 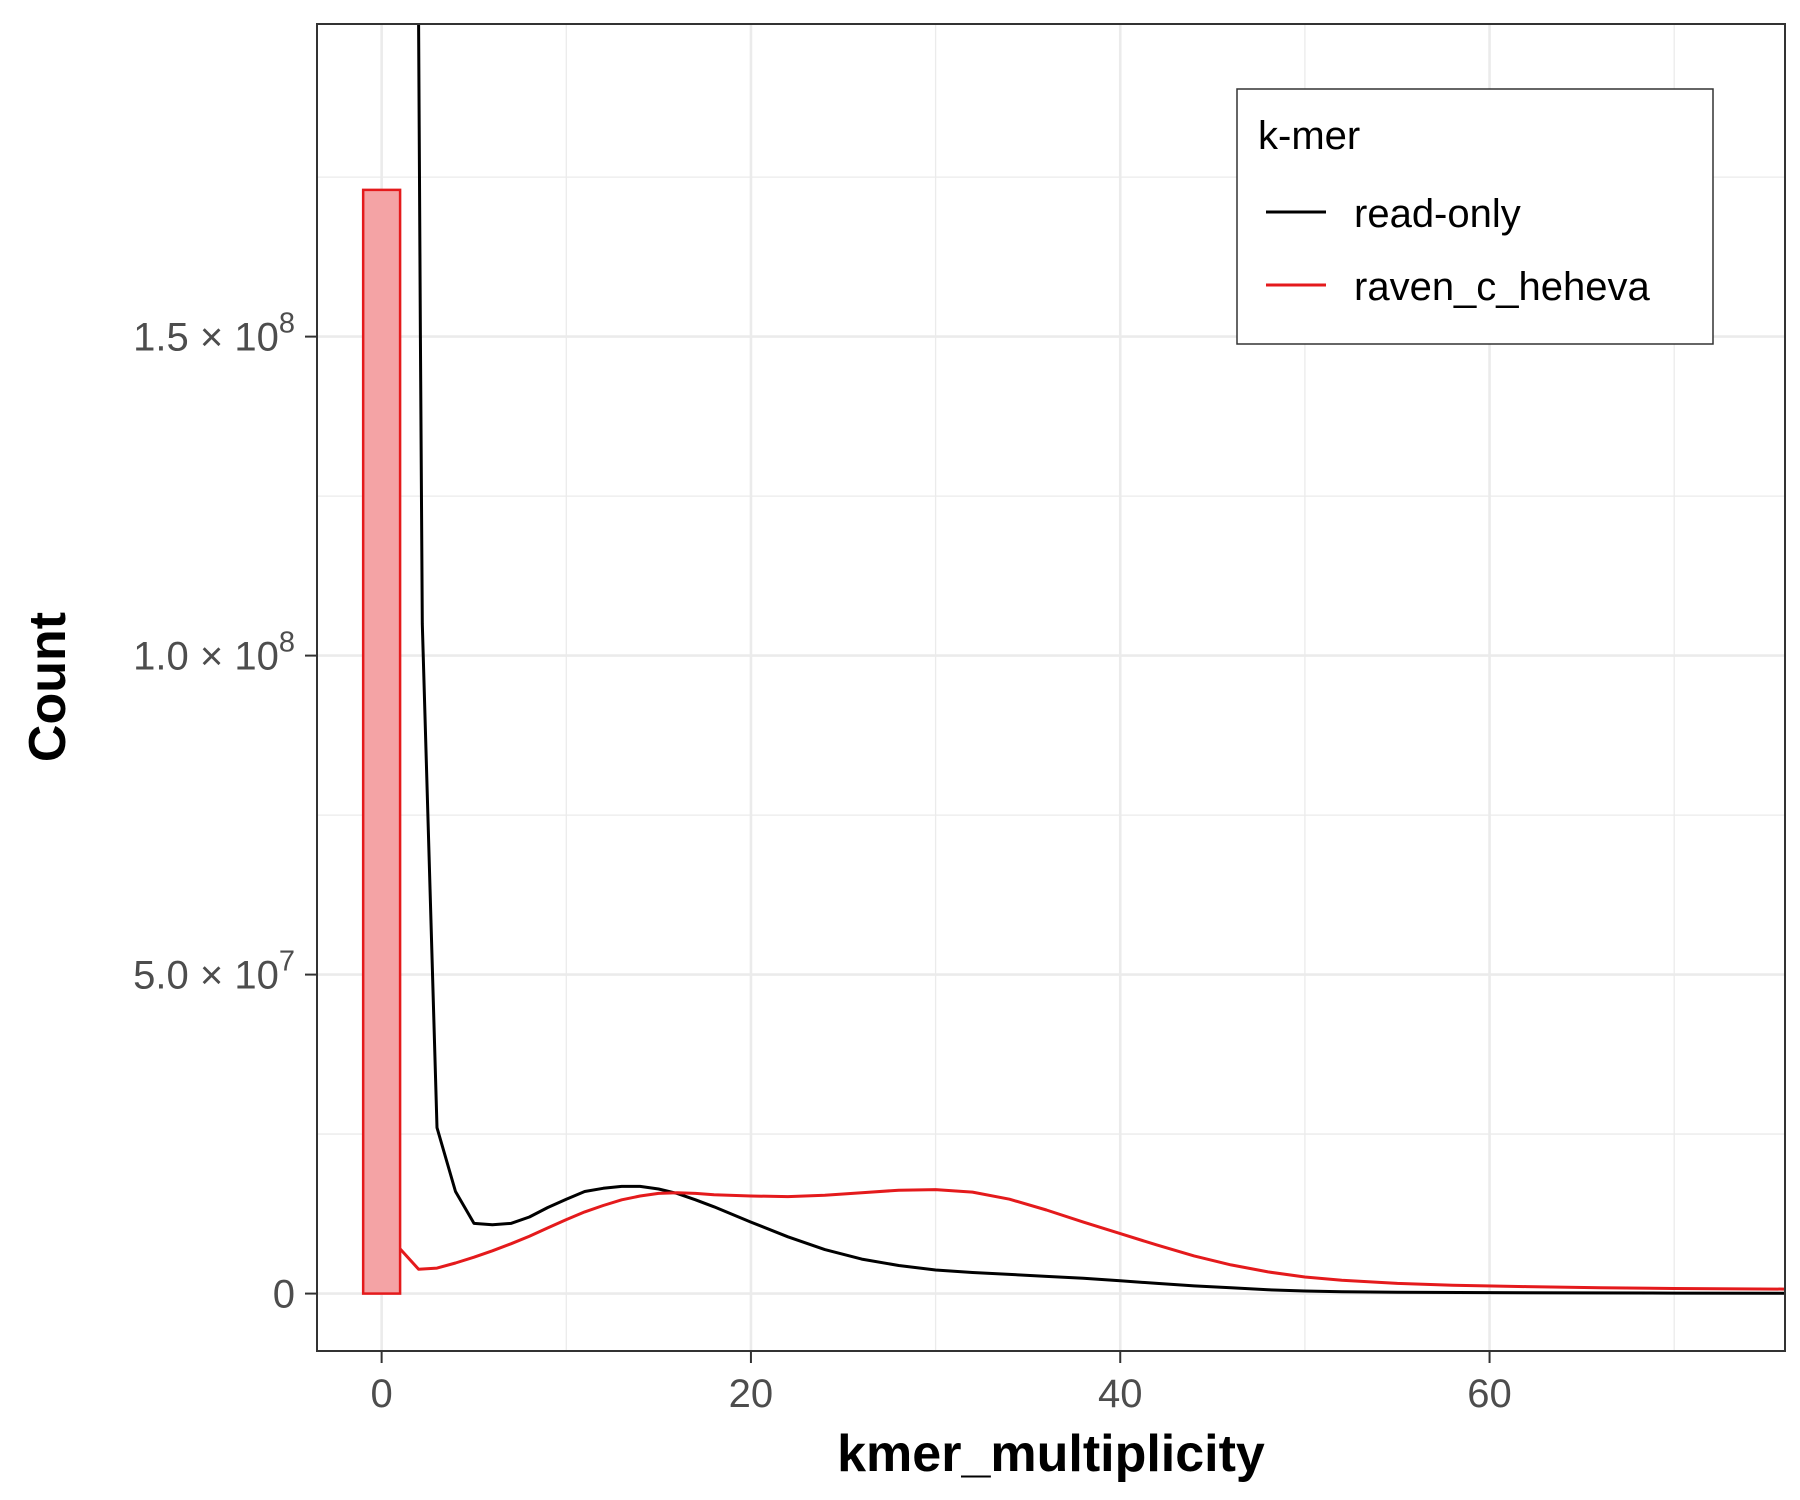 I want to click on legend: k-mer read-only raven_c_heheva, so click(x=1475, y=216).